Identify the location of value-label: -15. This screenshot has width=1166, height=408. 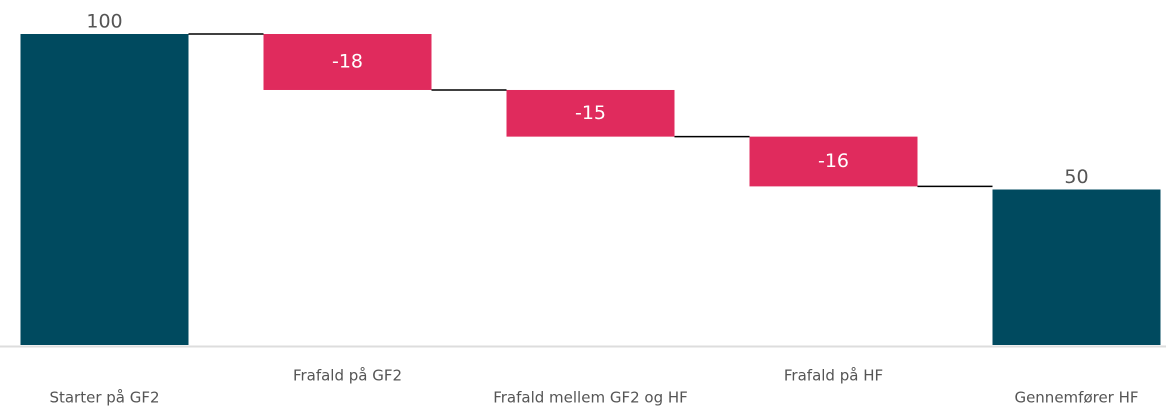
(590, 113).